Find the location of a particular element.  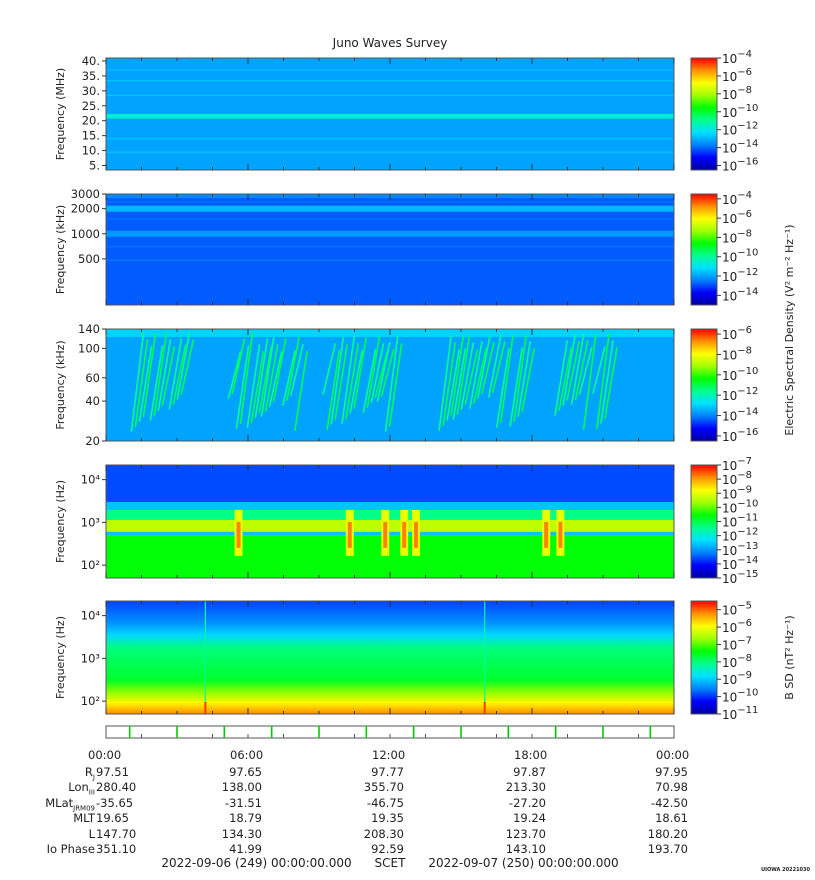

spectrogram-panel-1: 40.35.30.25.20.15.10.5. Frequency (MHz) is located at coordinates (364, 113).